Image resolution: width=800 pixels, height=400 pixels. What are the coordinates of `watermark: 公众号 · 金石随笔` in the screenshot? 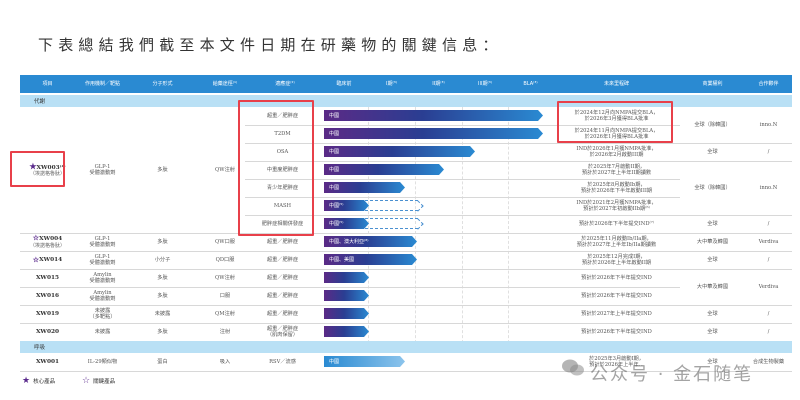 It's located at (672, 374).